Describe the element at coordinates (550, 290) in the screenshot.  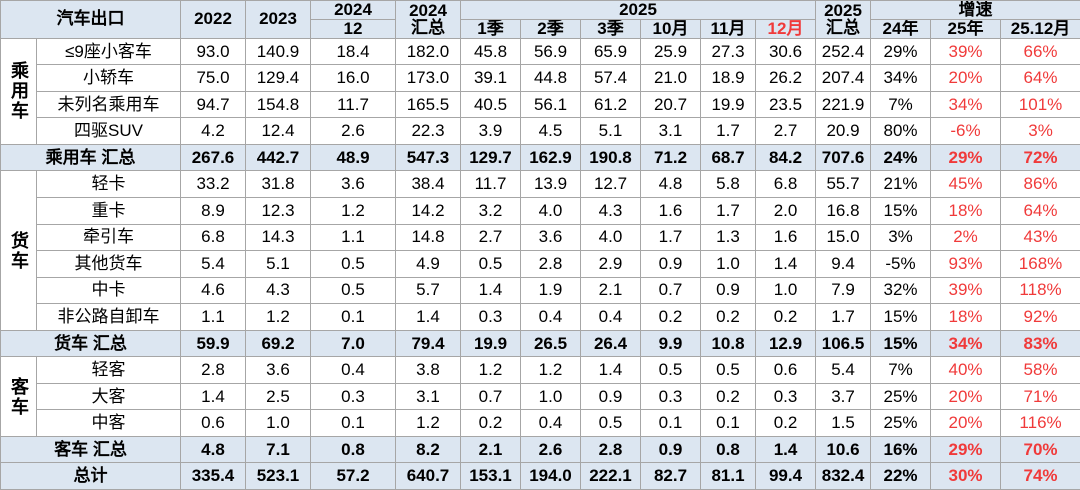
I see `data-cell: 1.9` at that location.